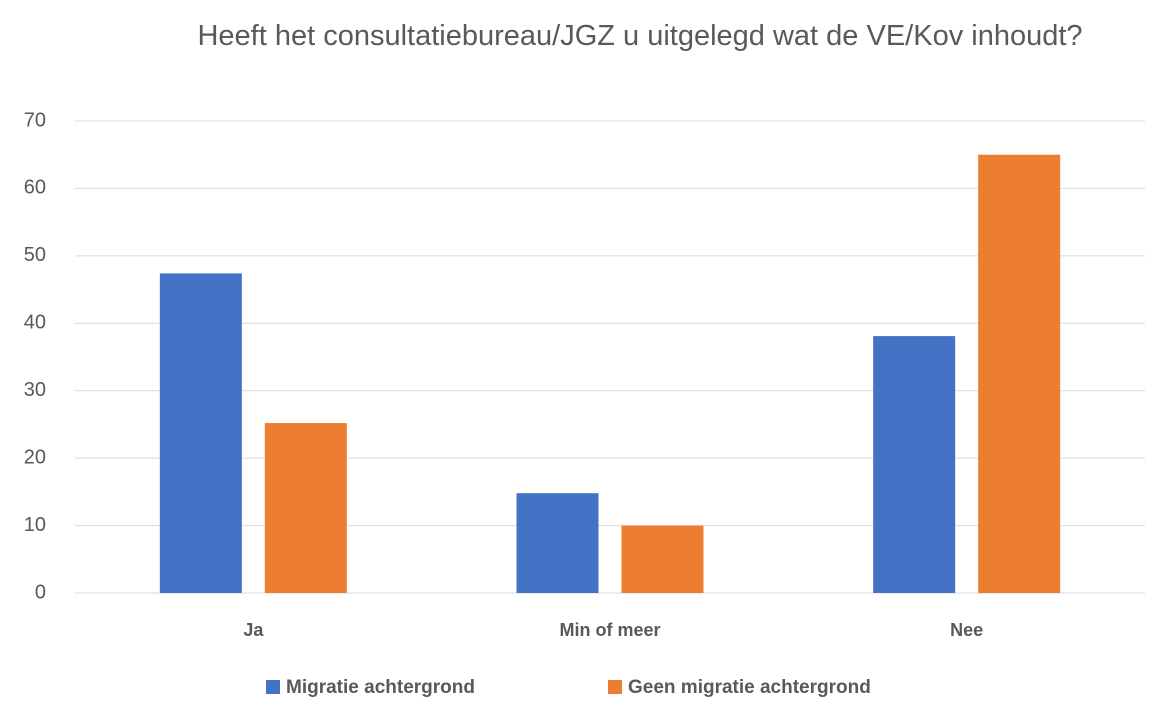 This screenshot has width=1162, height=701. What do you see at coordinates (35, 390) in the screenshot?
I see `y-tick-label: 30` at bounding box center [35, 390].